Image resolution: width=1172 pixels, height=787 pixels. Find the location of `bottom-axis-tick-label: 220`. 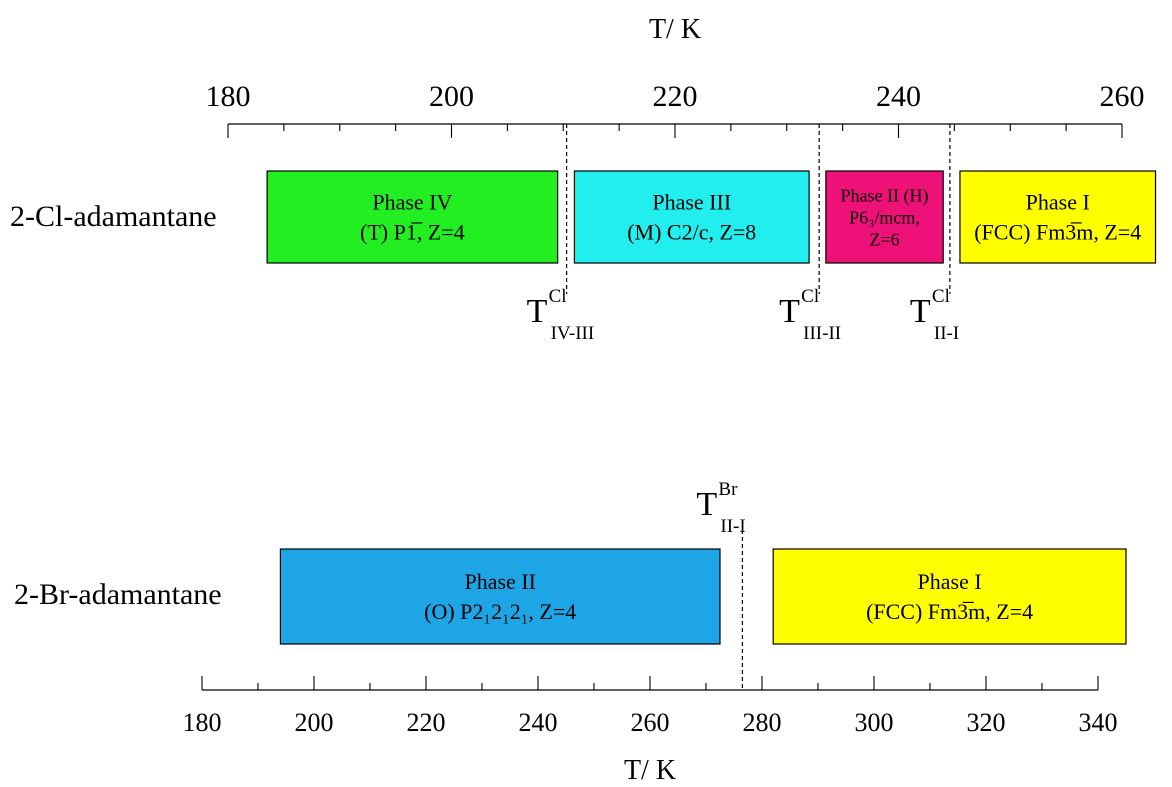

bottom-axis-tick-label: 220 is located at coordinates (426, 722).